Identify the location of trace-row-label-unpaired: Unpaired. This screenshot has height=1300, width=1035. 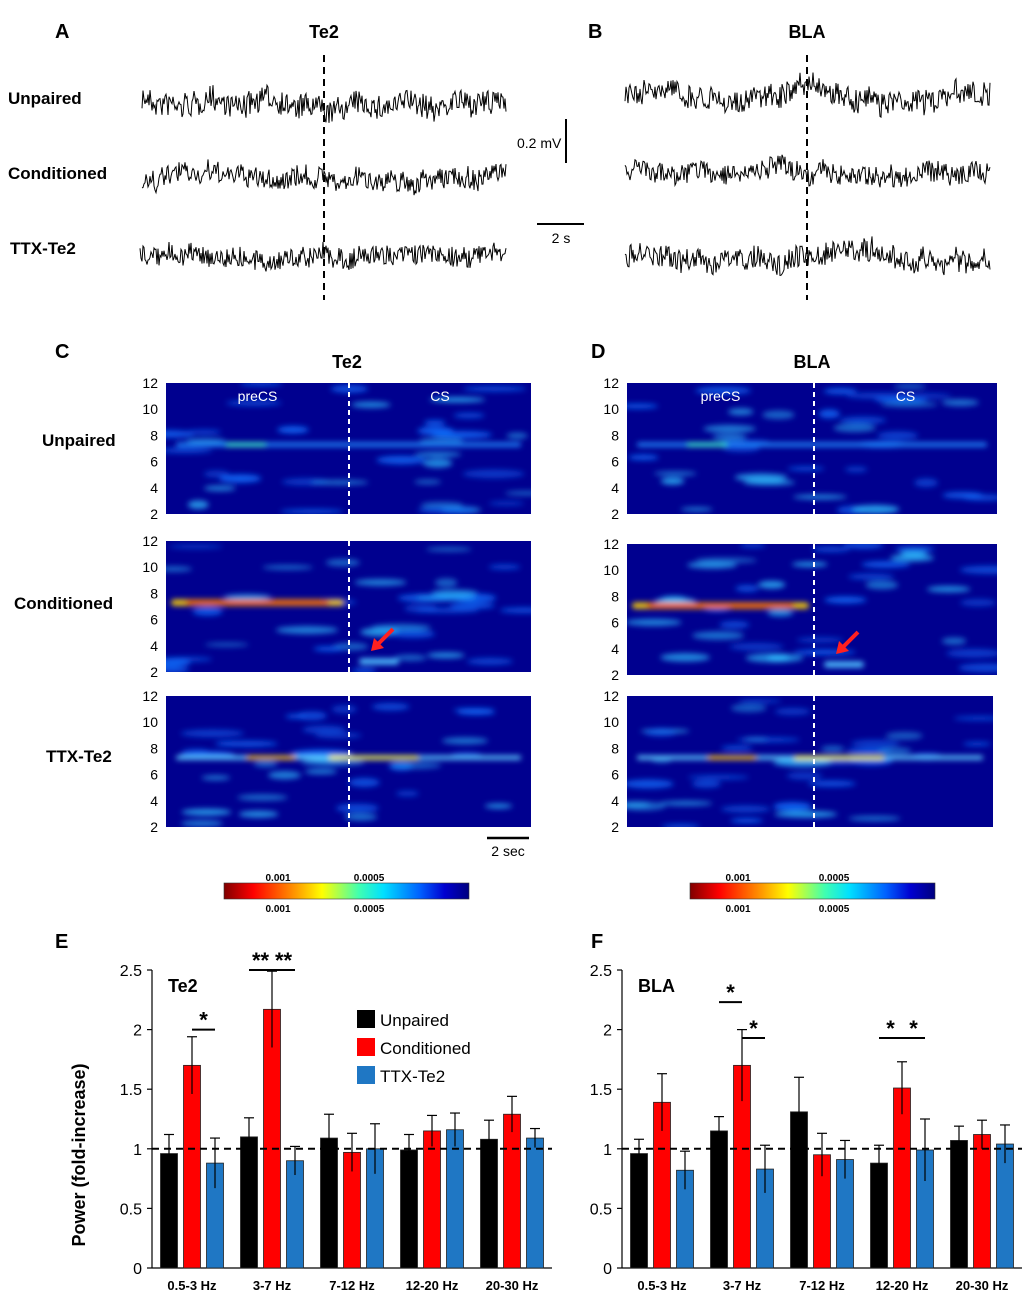
(45, 98).